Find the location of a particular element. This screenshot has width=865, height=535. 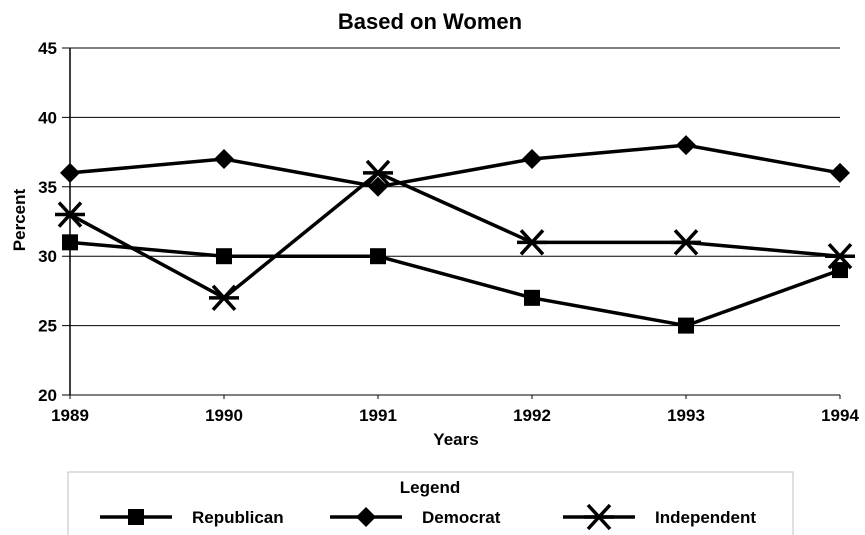

legend-item-independent: Independent is located at coordinates (659, 517).